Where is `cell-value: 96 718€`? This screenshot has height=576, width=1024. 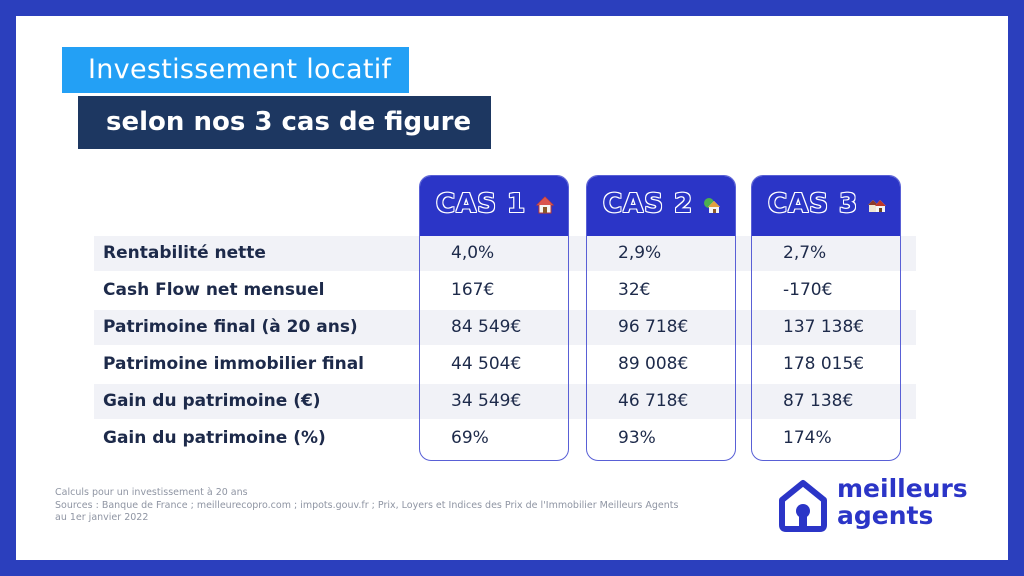
cell-value: 96 718€ is located at coordinates (653, 327).